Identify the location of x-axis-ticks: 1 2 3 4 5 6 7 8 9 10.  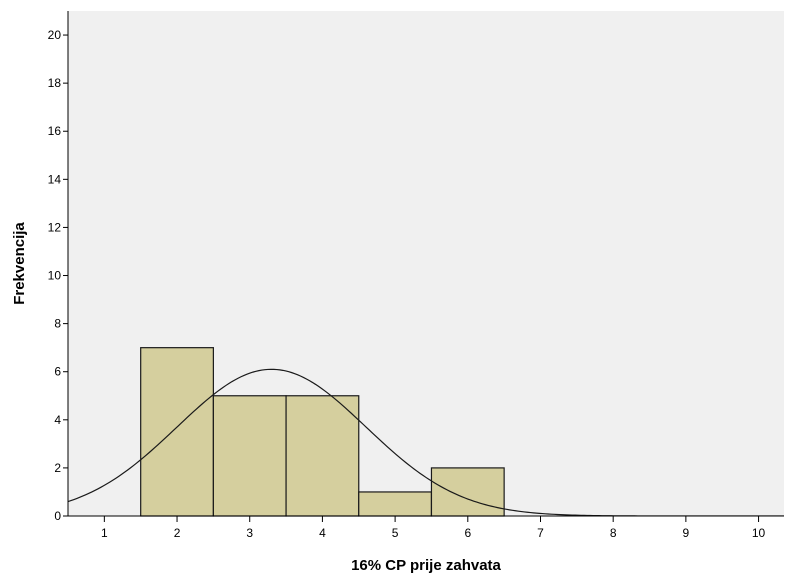
(433, 528).